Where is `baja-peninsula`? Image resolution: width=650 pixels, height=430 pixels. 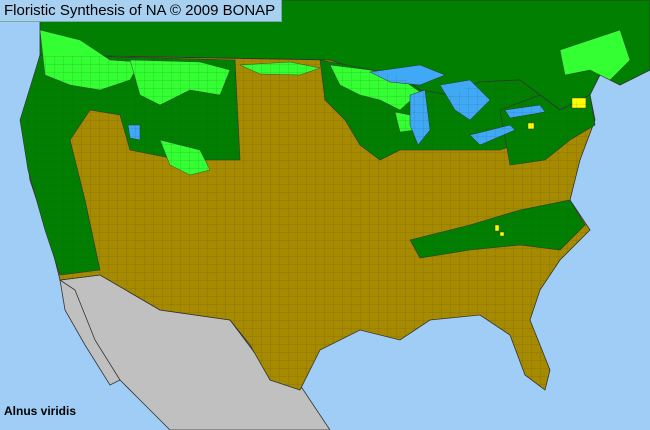 baja-peninsula is located at coordinates (90, 332).